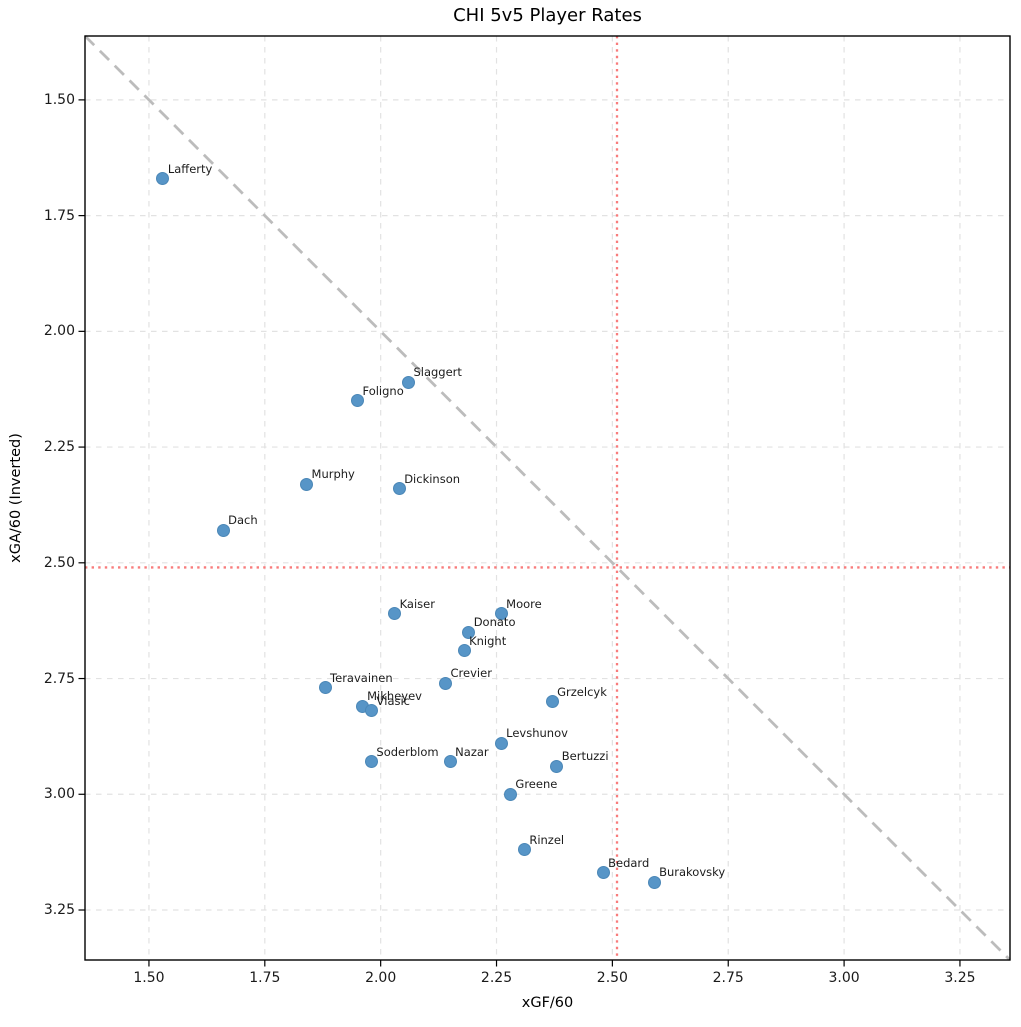 The height and width of the screenshot is (1027, 1021). Describe the element at coordinates (547, 15) in the screenshot. I see `chart-title: CHI 5v5 Player Rates` at that location.